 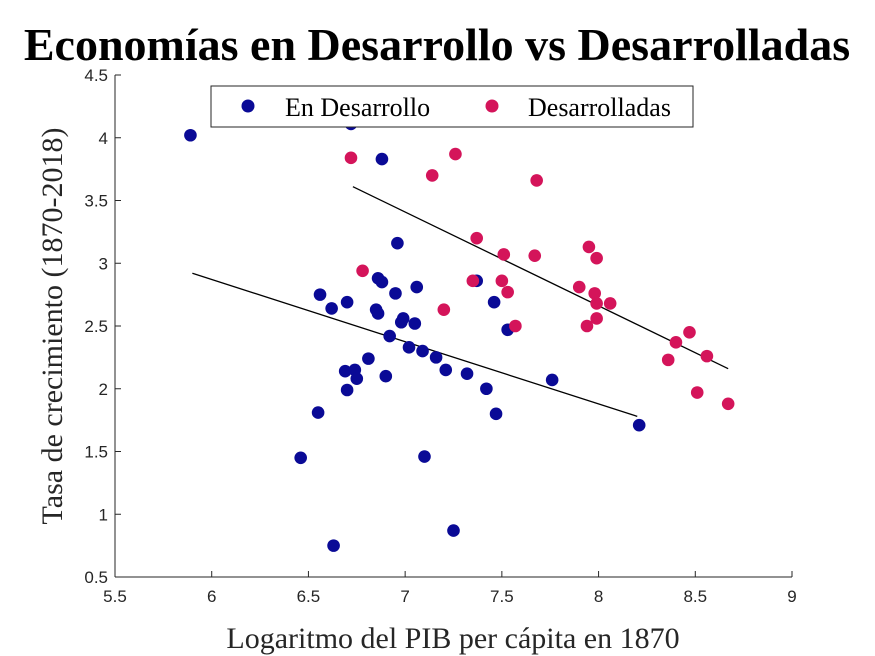 I want to click on y-tick-label: 4, so click(x=103, y=138).